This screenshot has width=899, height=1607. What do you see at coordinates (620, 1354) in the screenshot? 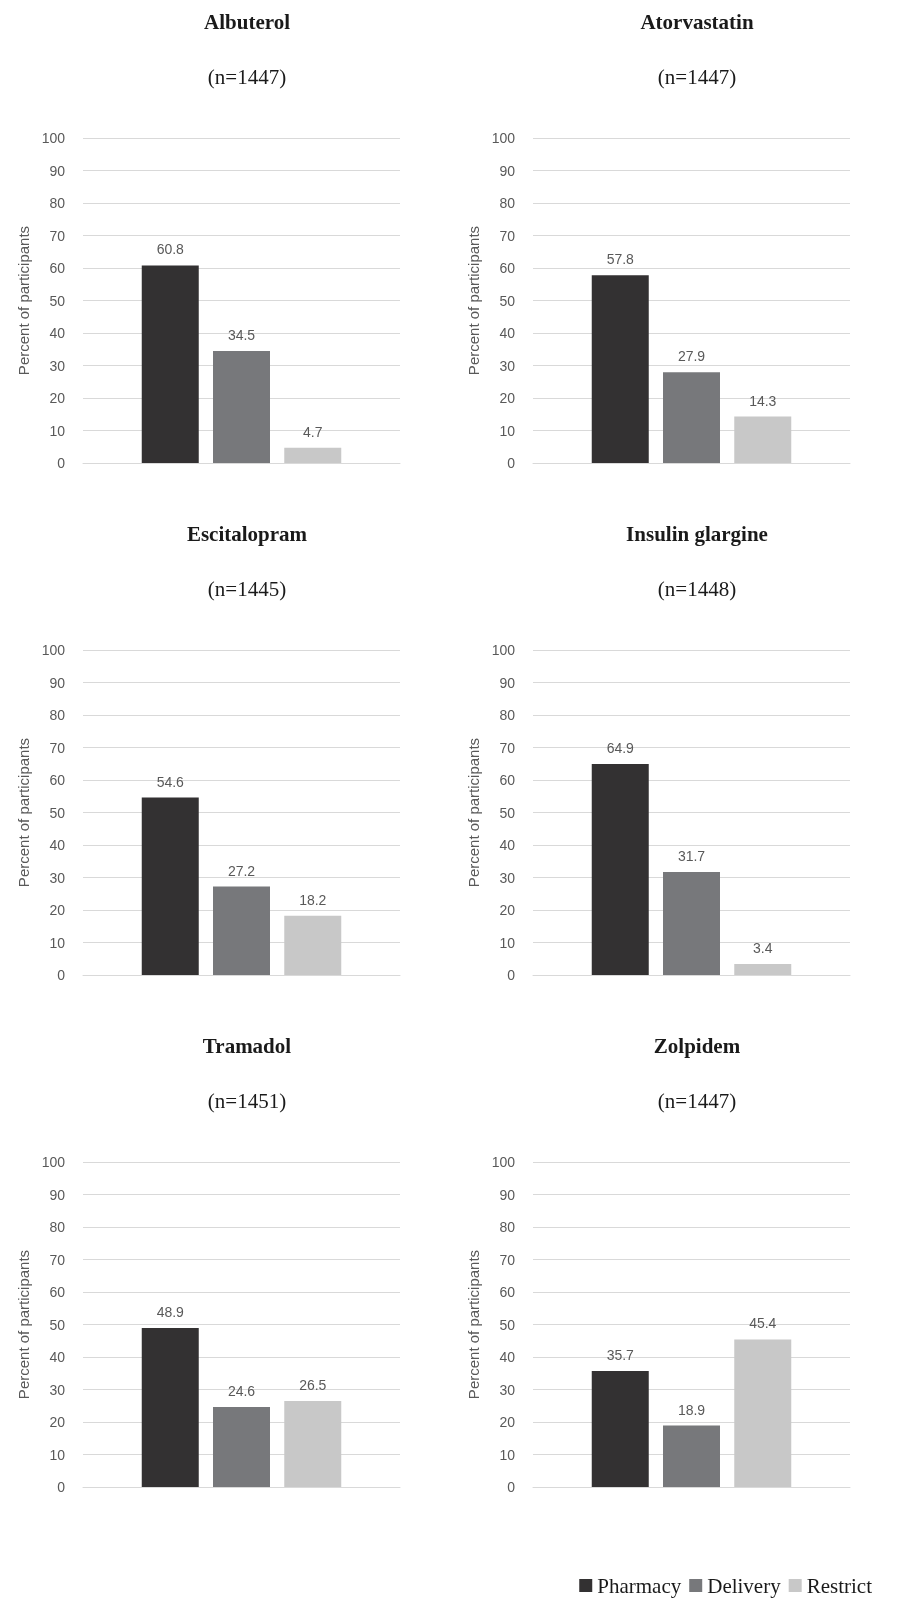
I see `data-label: 35.7` at bounding box center [620, 1354].